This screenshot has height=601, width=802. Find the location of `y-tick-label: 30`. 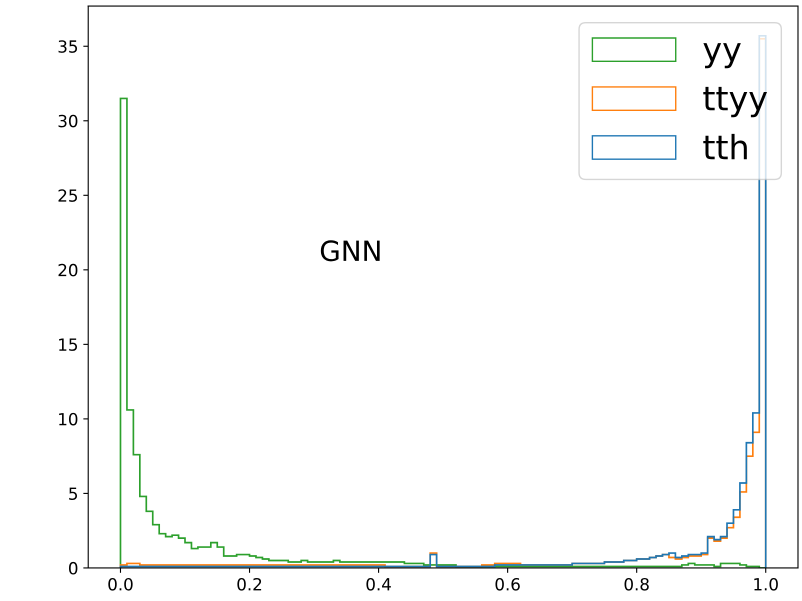

y-tick-label: 30 is located at coordinates (68, 121).